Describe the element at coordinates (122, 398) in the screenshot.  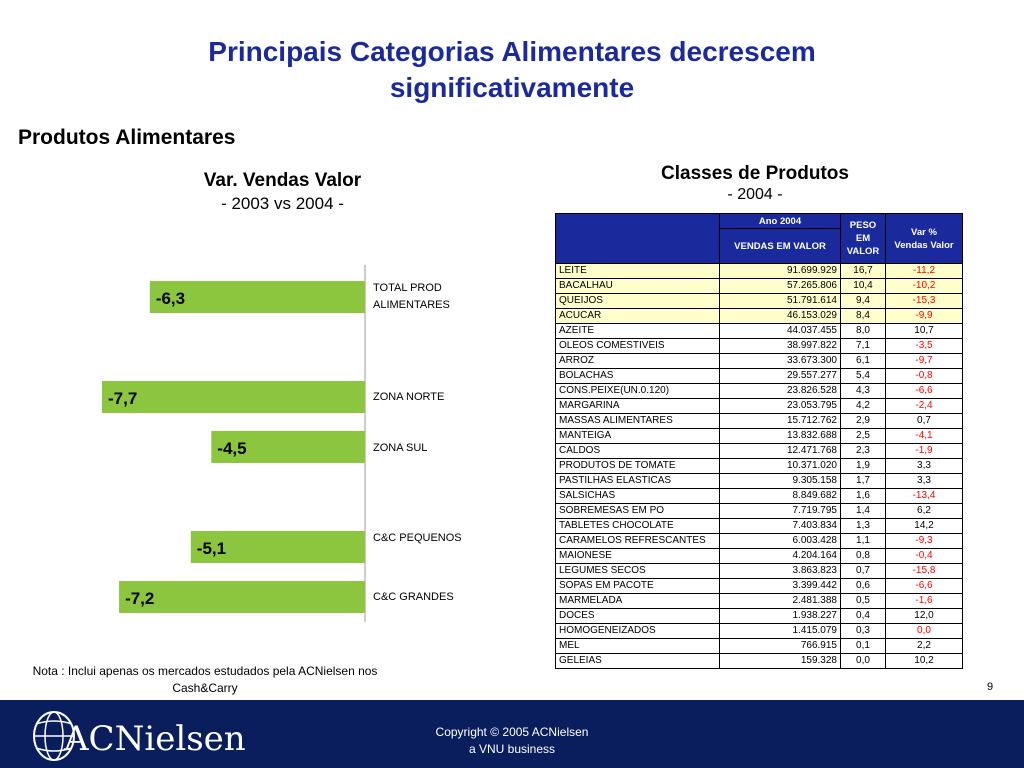
I see `bar-value-label-1: -7,7` at that location.